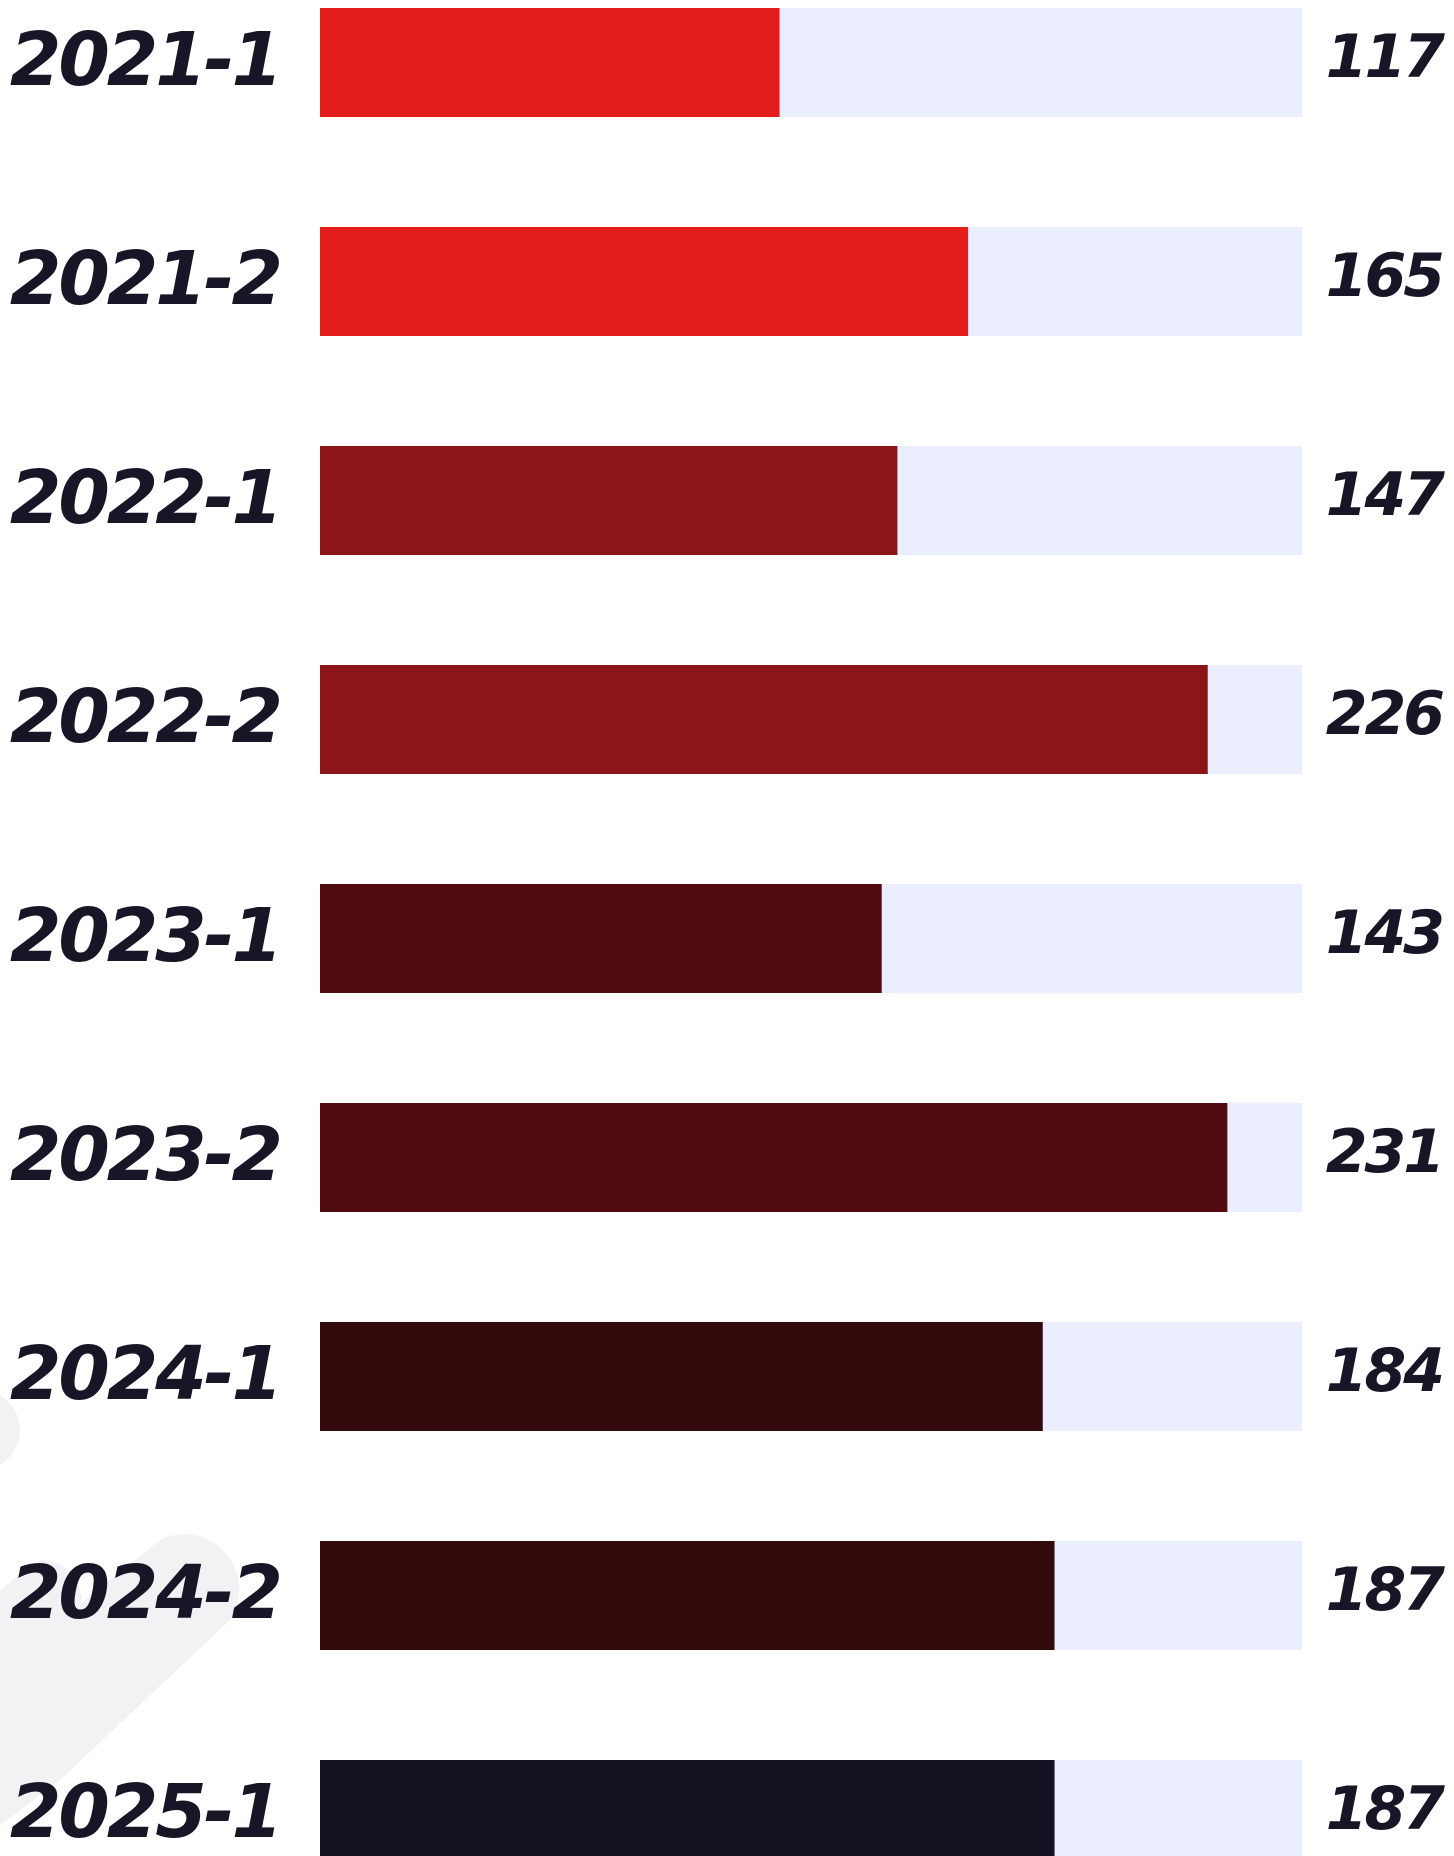  What do you see at coordinates (1384, 933) in the screenshot?
I see `value-label: 143` at bounding box center [1384, 933].